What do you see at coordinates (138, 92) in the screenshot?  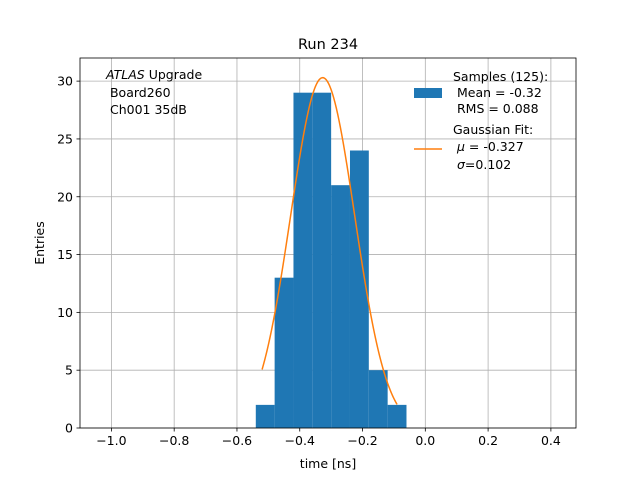 I see `annotation-line-2: Board260` at bounding box center [138, 92].